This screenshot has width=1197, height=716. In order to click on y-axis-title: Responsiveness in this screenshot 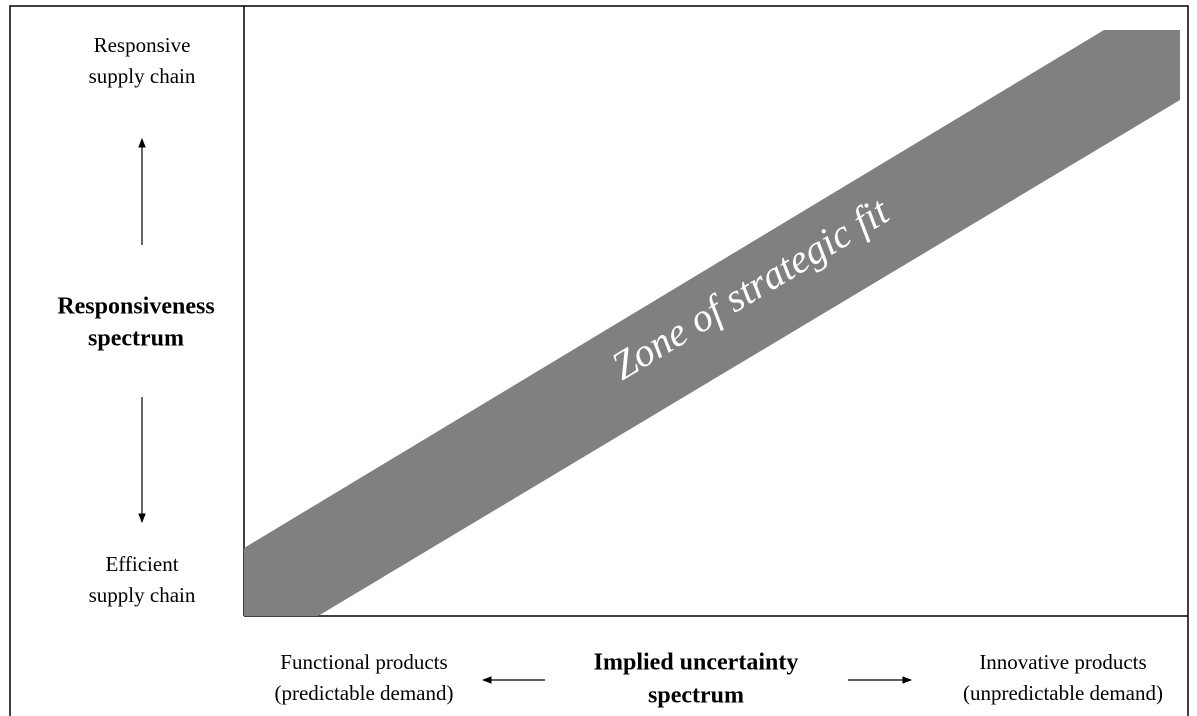, I will do `click(135, 307)`.